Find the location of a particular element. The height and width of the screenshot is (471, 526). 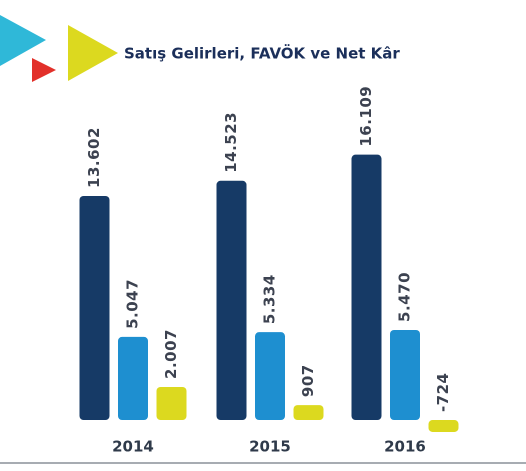

value-label: -724 is located at coordinates (443, 393).